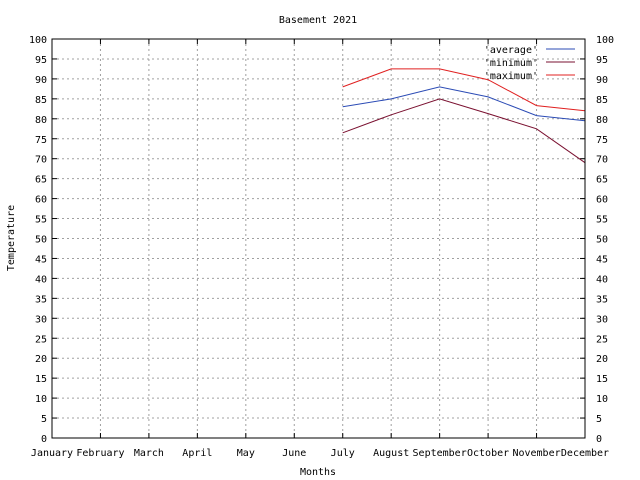 The image size is (640, 480). I want to click on y-tick-label-right: 90, so click(602, 80).